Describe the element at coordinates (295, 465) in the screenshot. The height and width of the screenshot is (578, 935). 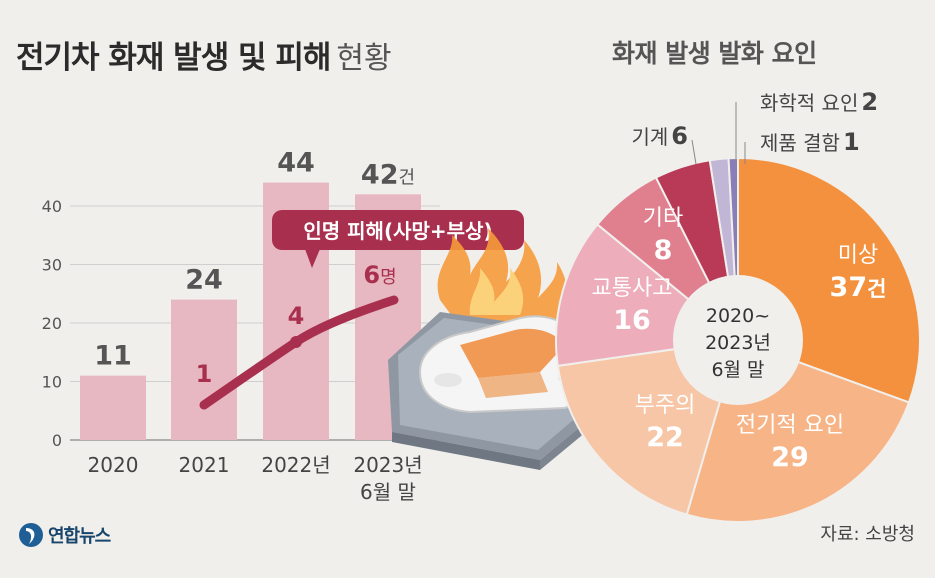
I see `x-tick-label: 2022년` at that location.